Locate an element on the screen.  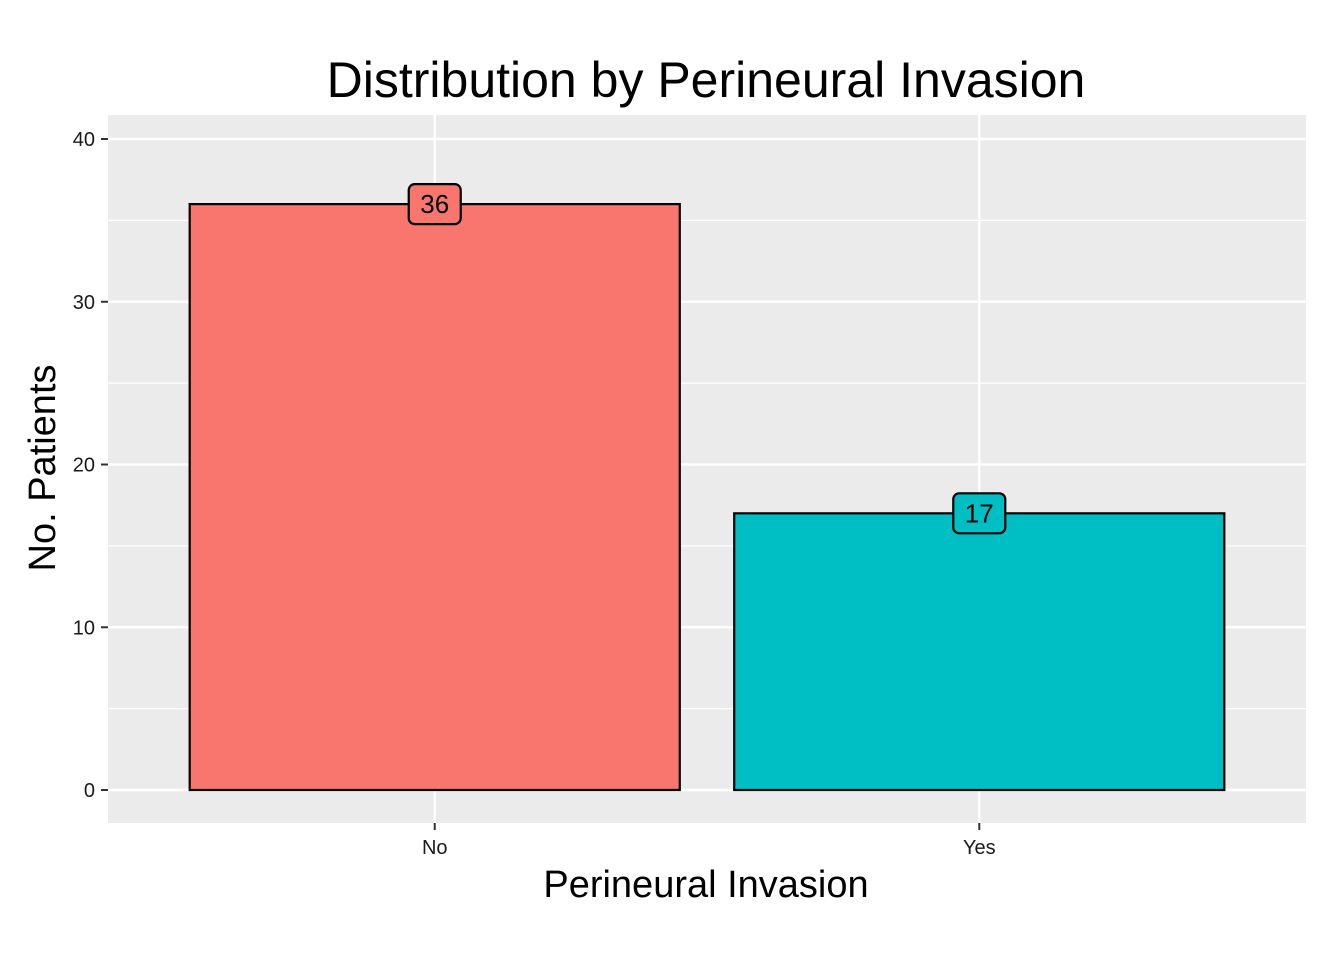
y-axis: 0 10 20 30 40 is located at coordinates (90, 465).